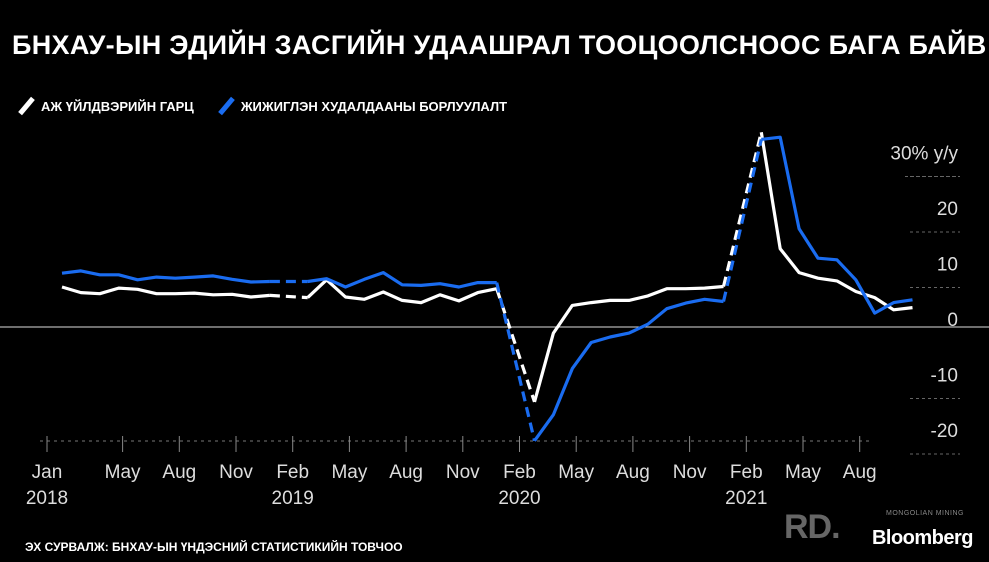 The image size is (989, 562). Describe the element at coordinates (925, 513) in the screenshot. I see `mongolian-mining-logo: MONGOLIAN MINING` at that location.